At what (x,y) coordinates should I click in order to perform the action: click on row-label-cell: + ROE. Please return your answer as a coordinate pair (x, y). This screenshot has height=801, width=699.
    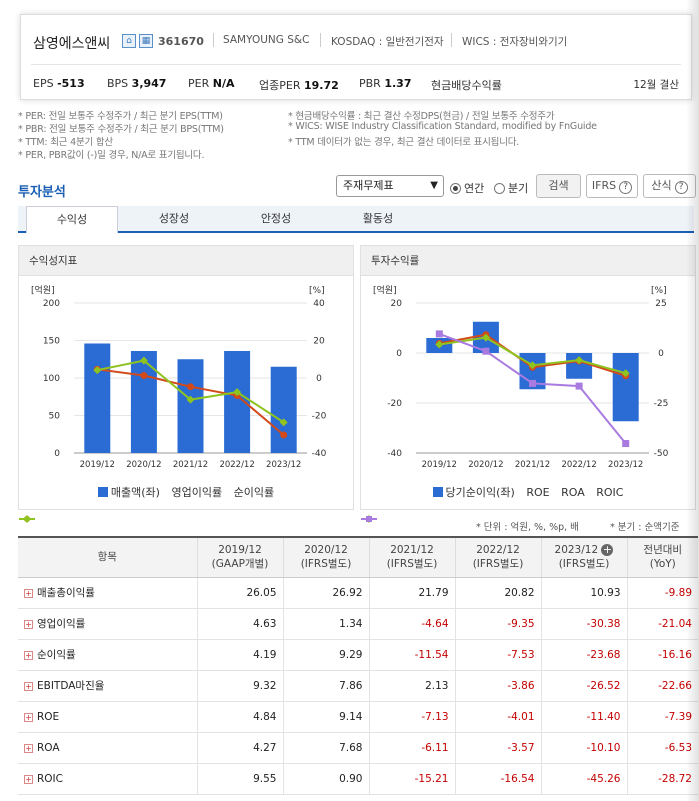
    Looking at the image, I should click on (107, 717).